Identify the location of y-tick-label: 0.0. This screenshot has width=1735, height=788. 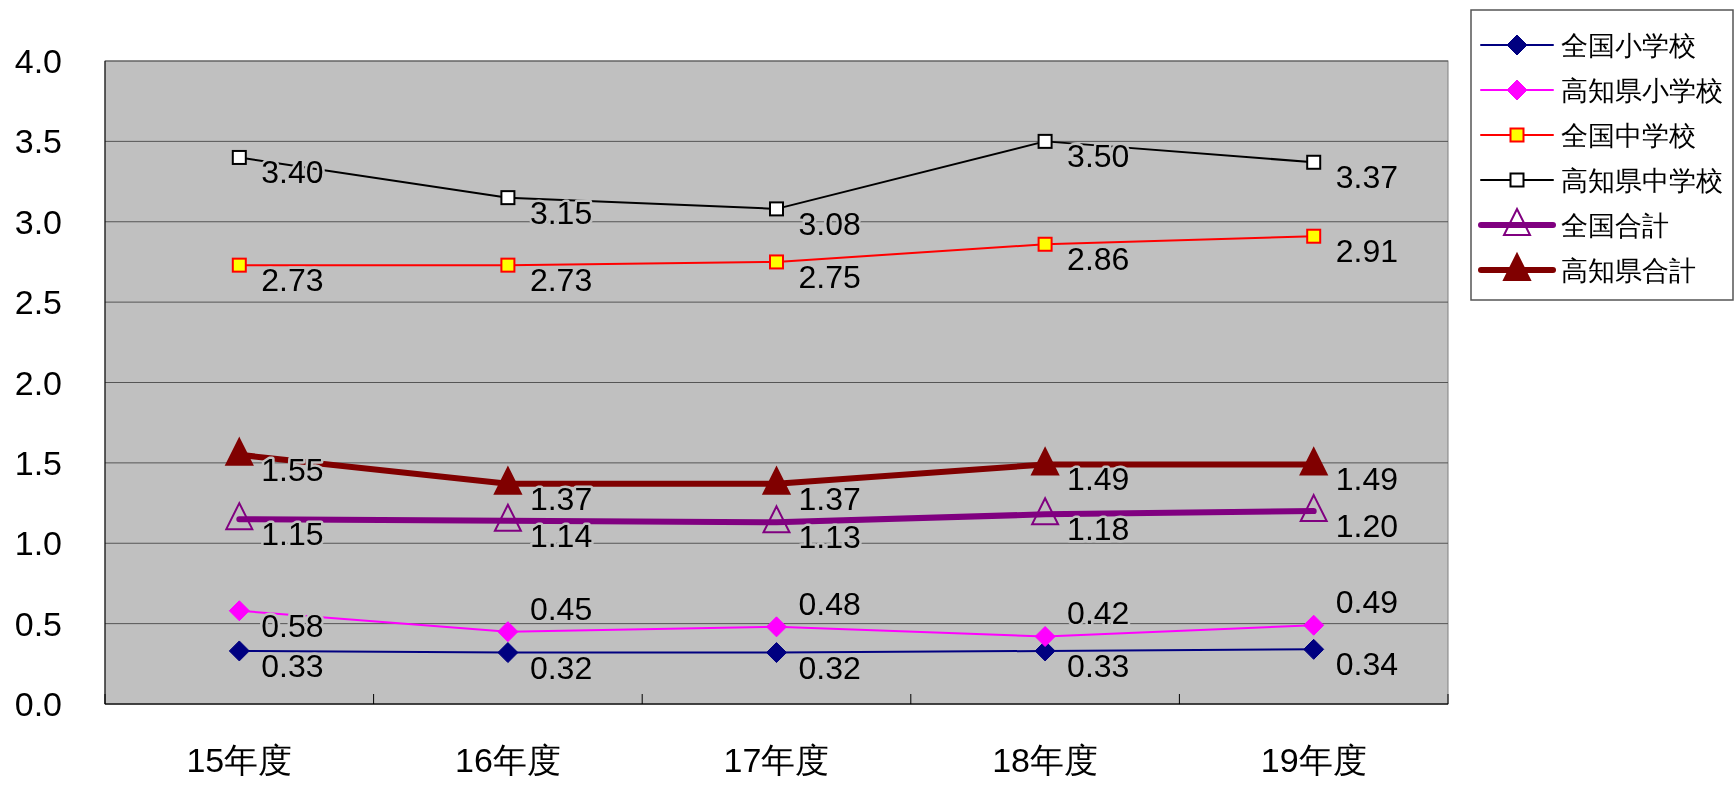
(38, 704).